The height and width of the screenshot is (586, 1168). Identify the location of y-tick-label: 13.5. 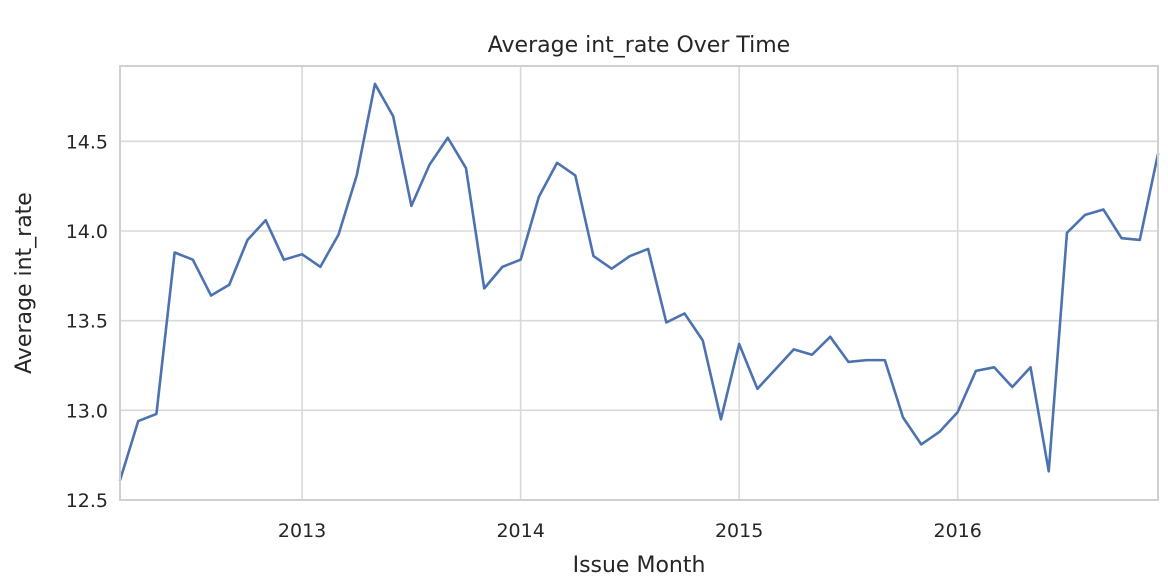
(87, 322).